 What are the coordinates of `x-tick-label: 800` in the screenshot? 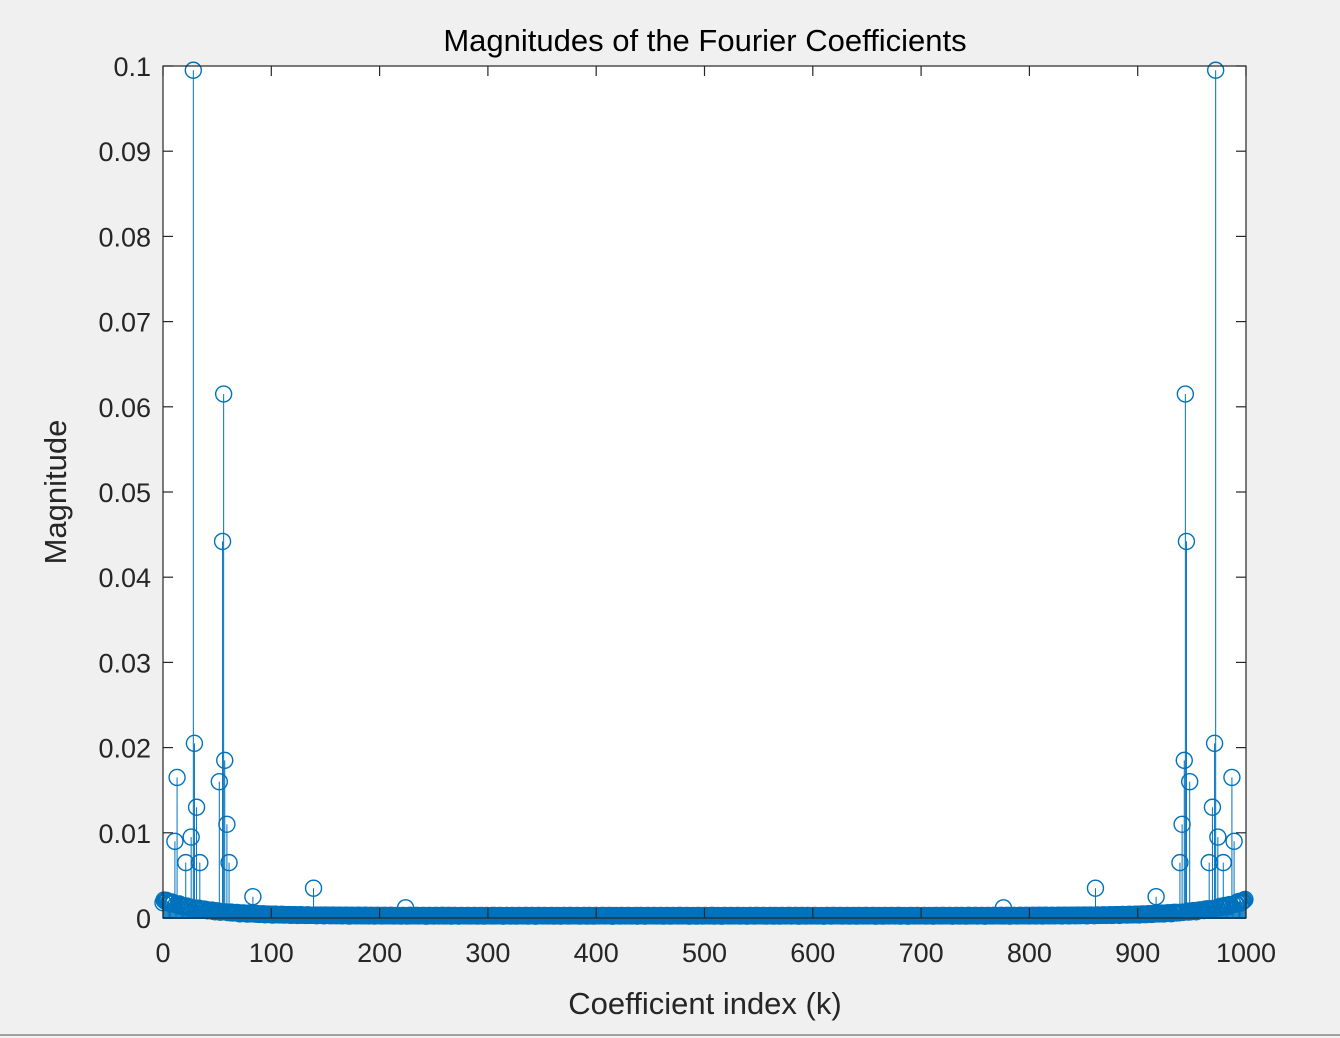 It's located at (1029, 953).